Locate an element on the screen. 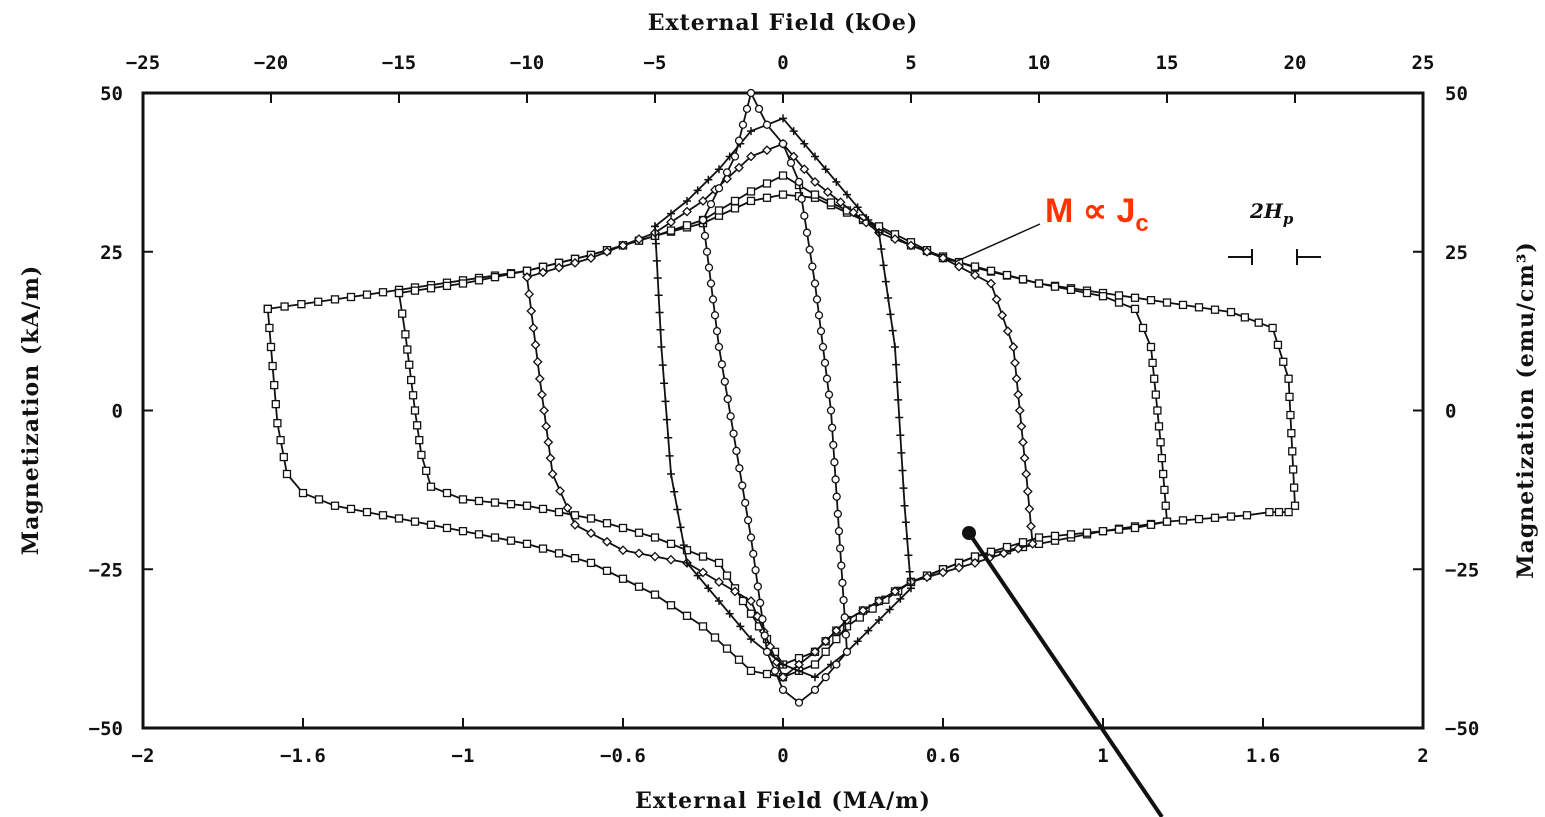  x2-tick-label: −25 is located at coordinates (143, 63).